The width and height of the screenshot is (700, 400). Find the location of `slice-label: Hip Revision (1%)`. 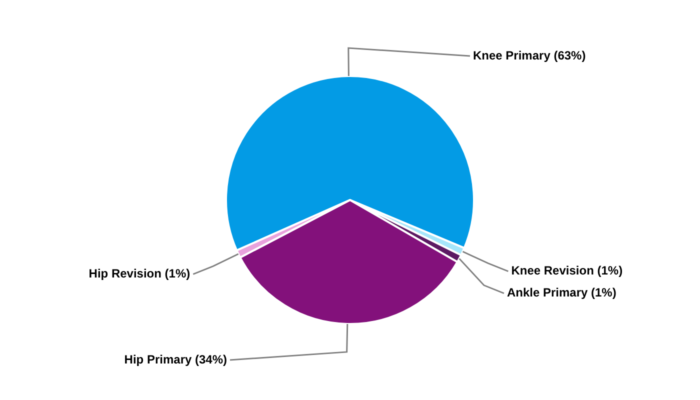

slice-label: Hip Revision (1%) is located at coordinates (139, 273).